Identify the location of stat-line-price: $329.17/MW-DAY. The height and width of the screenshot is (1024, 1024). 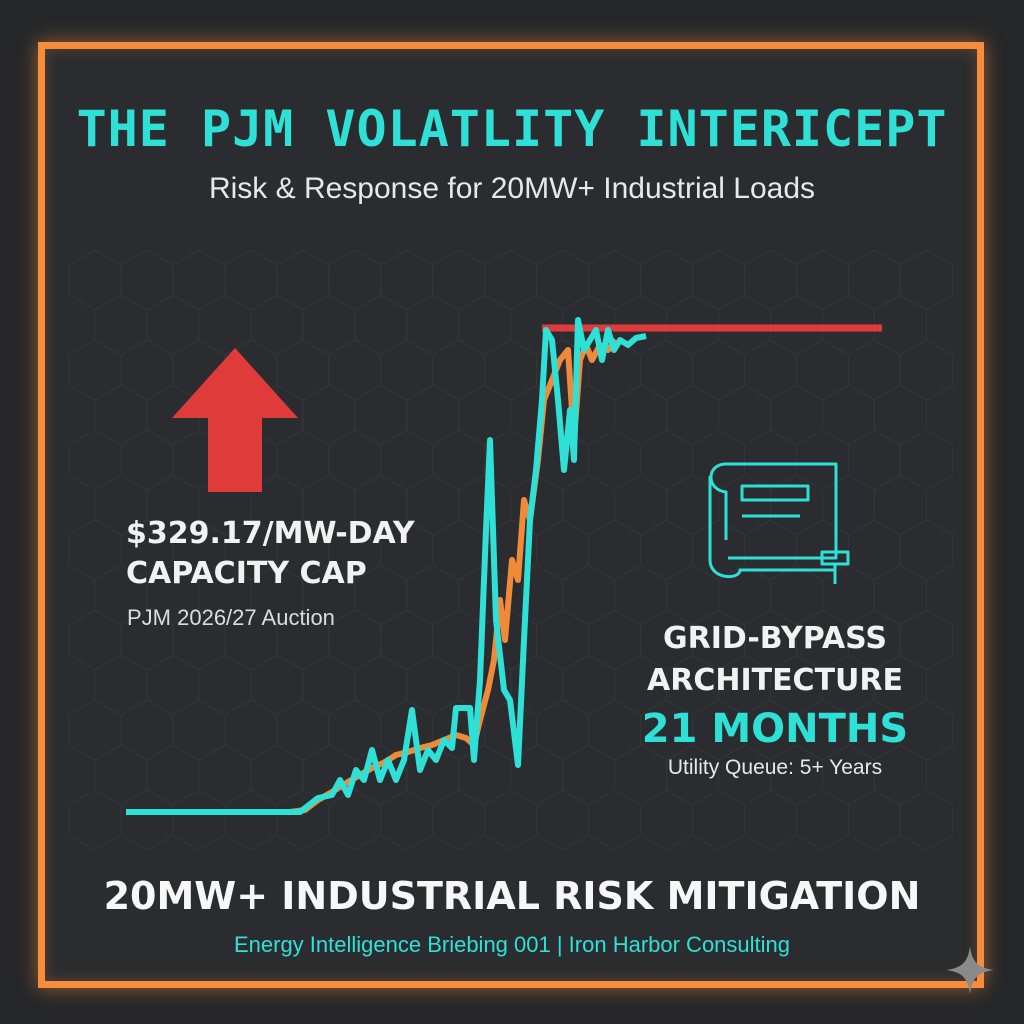
(270, 533).